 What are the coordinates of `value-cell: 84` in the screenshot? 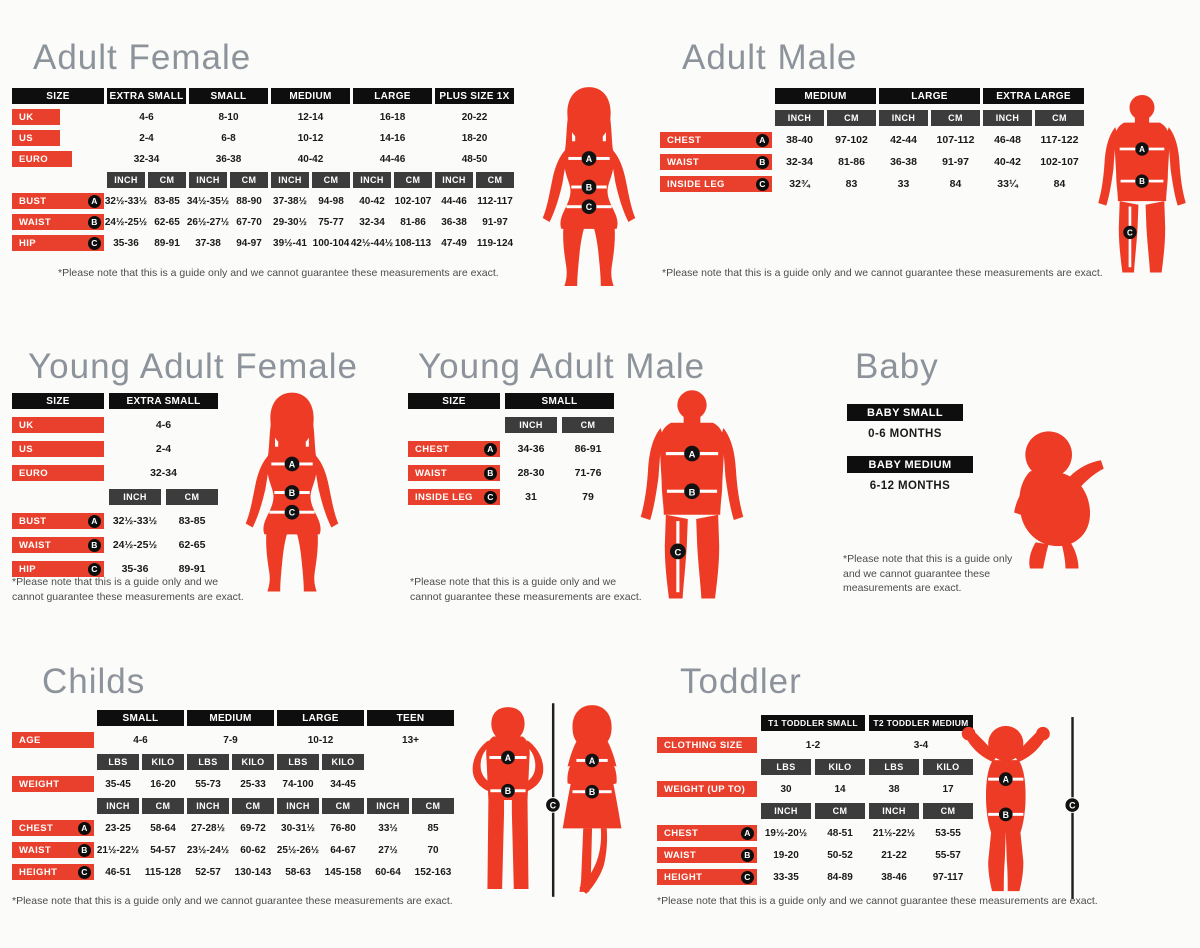 It's located at (1059, 184).